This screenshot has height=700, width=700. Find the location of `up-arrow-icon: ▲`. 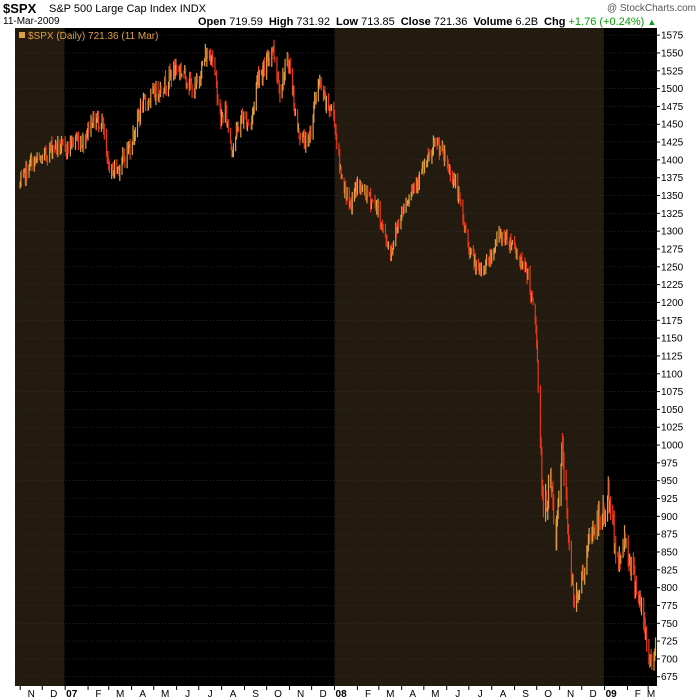

up-arrow-icon: ▲ is located at coordinates (652, 22).